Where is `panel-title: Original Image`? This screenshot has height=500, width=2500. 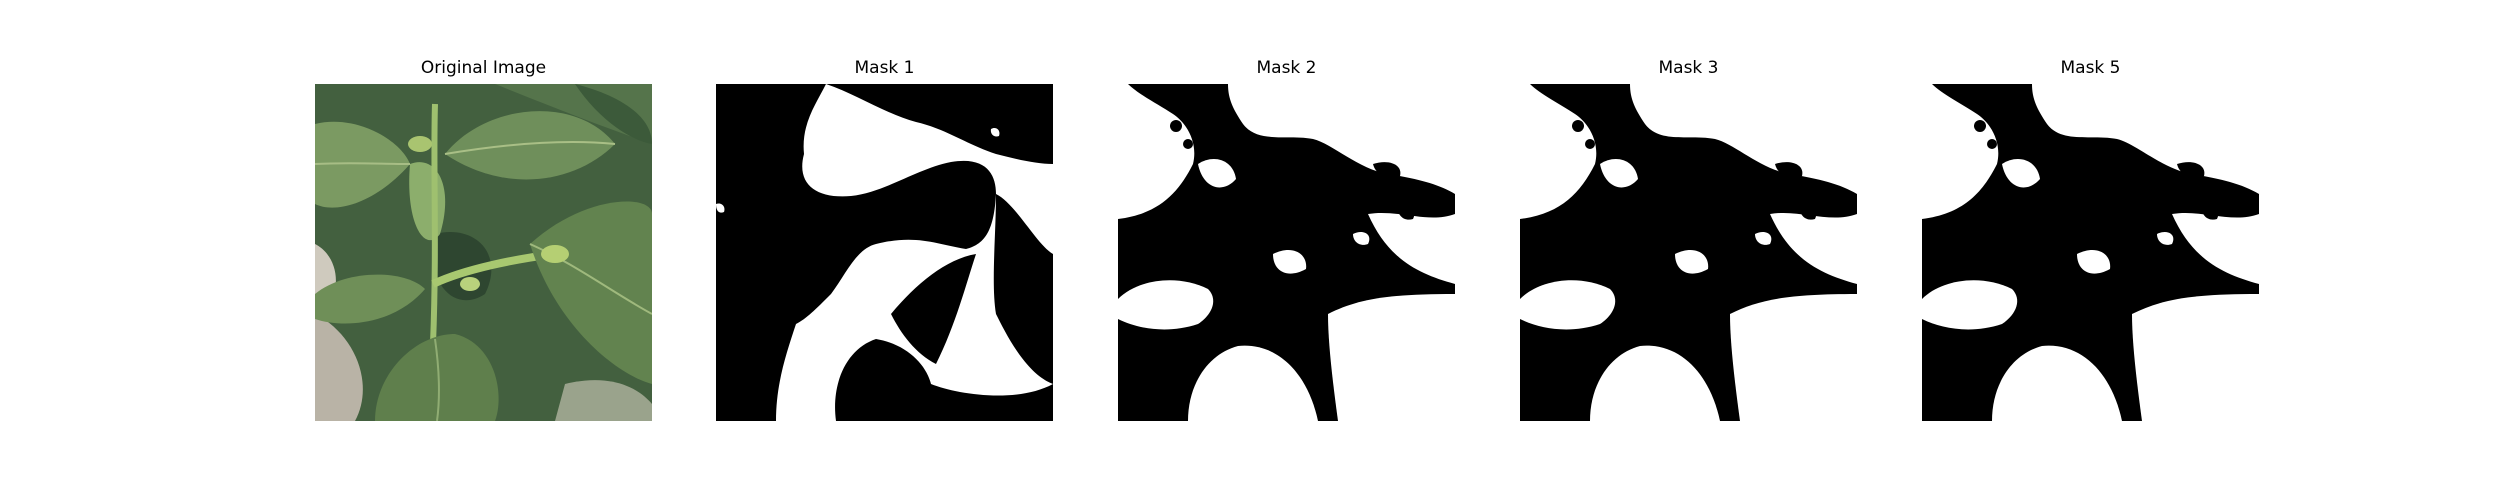
panel-title: Original Image is located at coordinates (483, 68).